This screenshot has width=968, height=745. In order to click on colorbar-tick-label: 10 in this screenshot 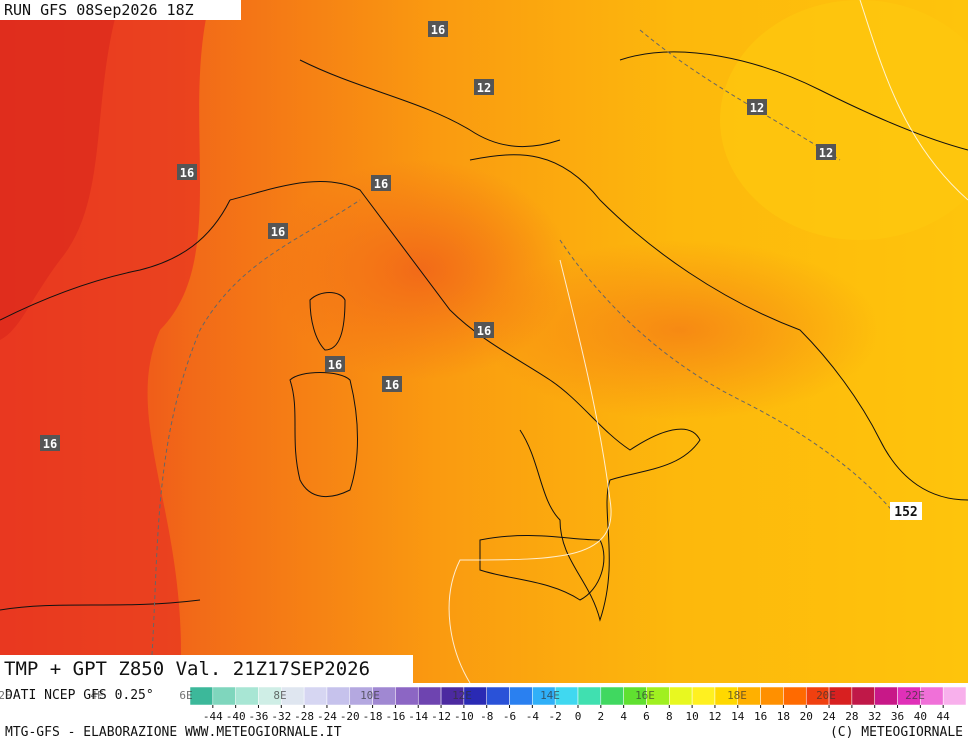, I will do `click(691, 716)`.